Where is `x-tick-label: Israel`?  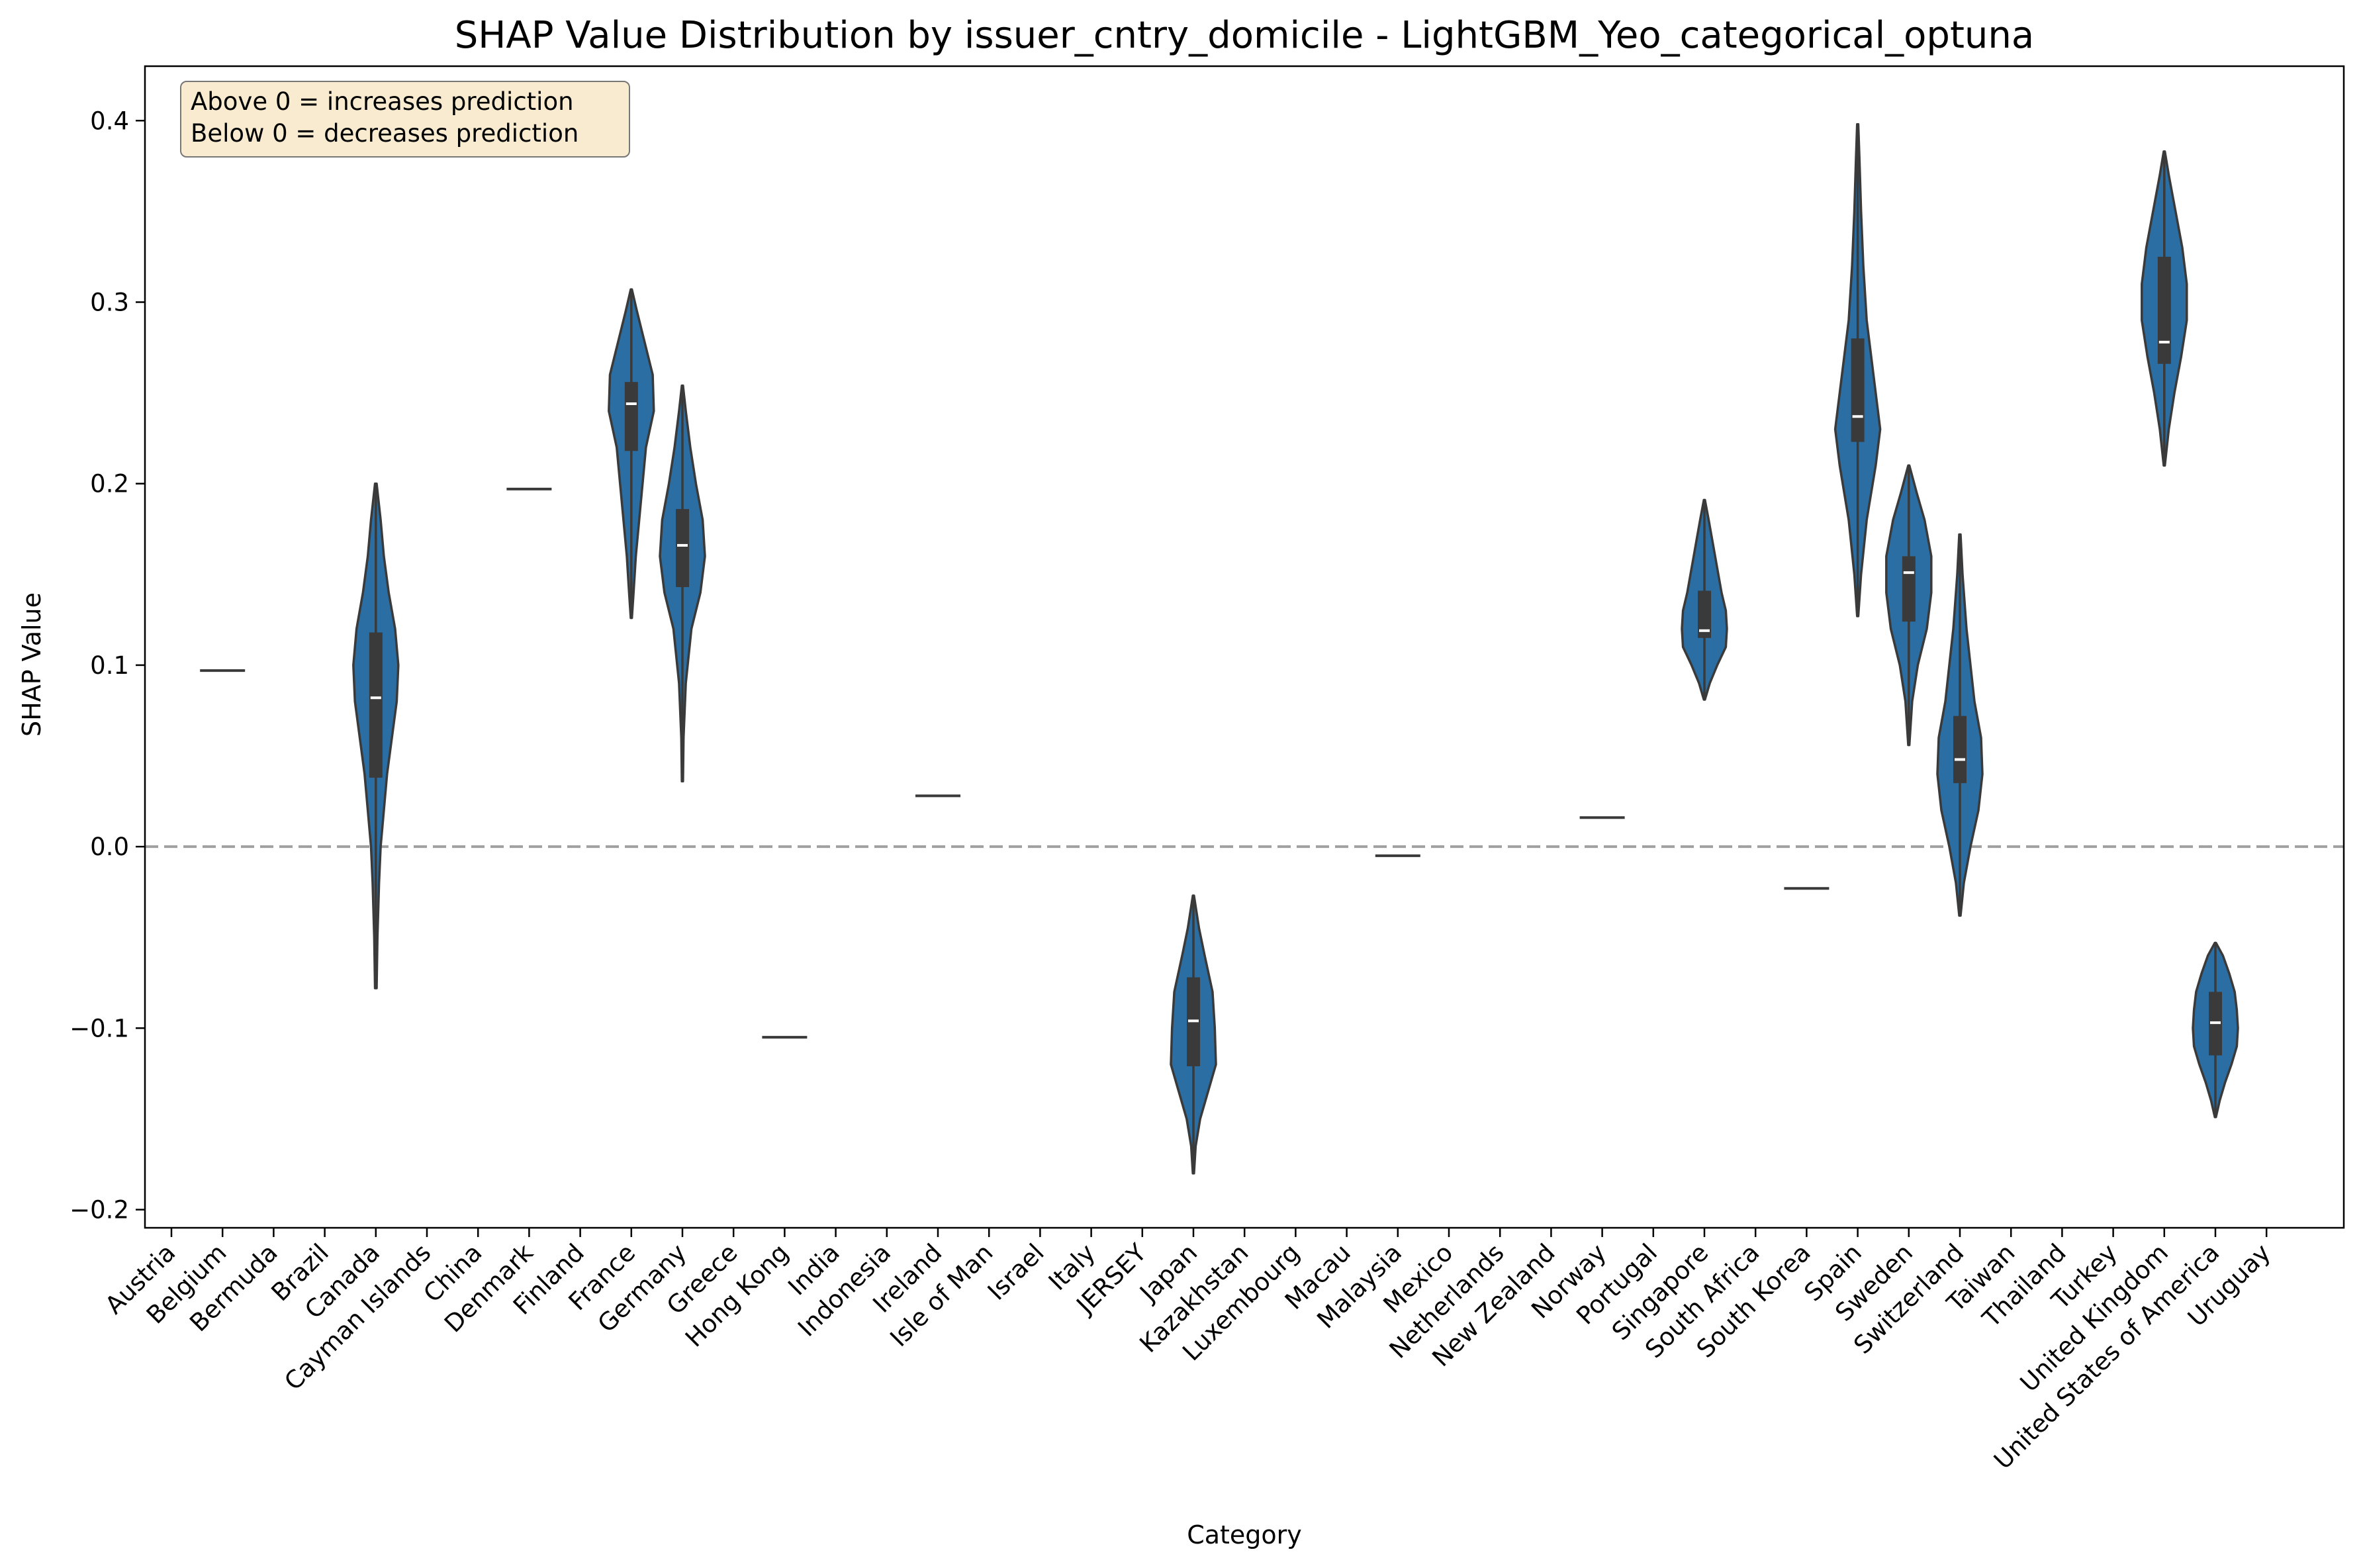 x-tick-label: Israel is located at coordinates (1016, 1272).